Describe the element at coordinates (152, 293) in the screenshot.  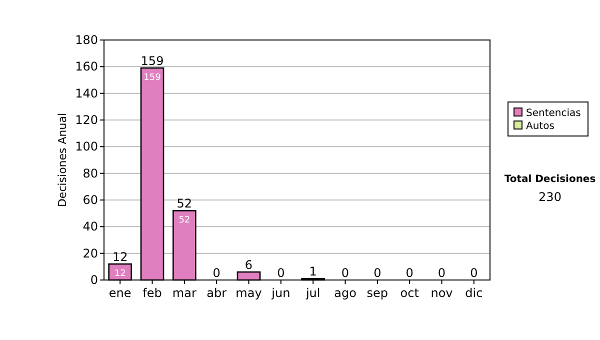
I see `x-tick-label: feb` at that location.